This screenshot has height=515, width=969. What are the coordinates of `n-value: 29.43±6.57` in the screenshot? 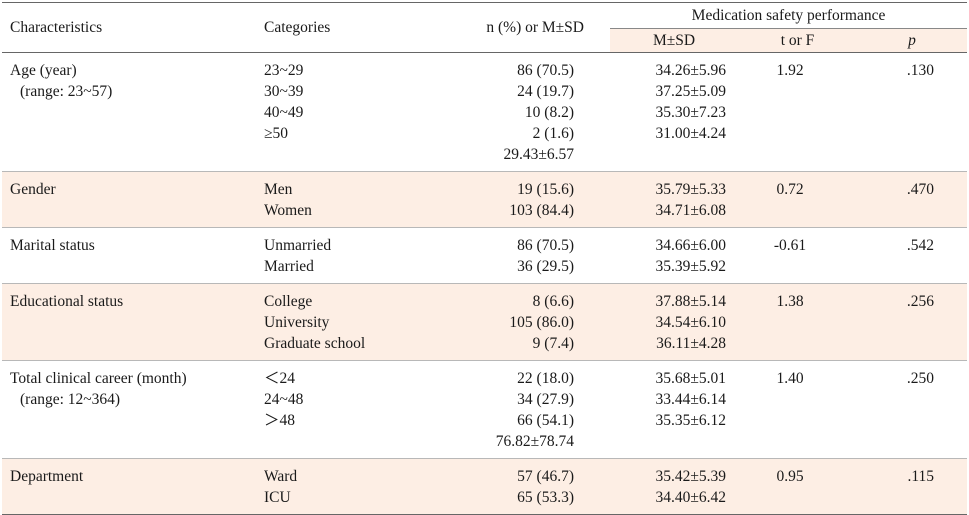 It's located at (538, 154).